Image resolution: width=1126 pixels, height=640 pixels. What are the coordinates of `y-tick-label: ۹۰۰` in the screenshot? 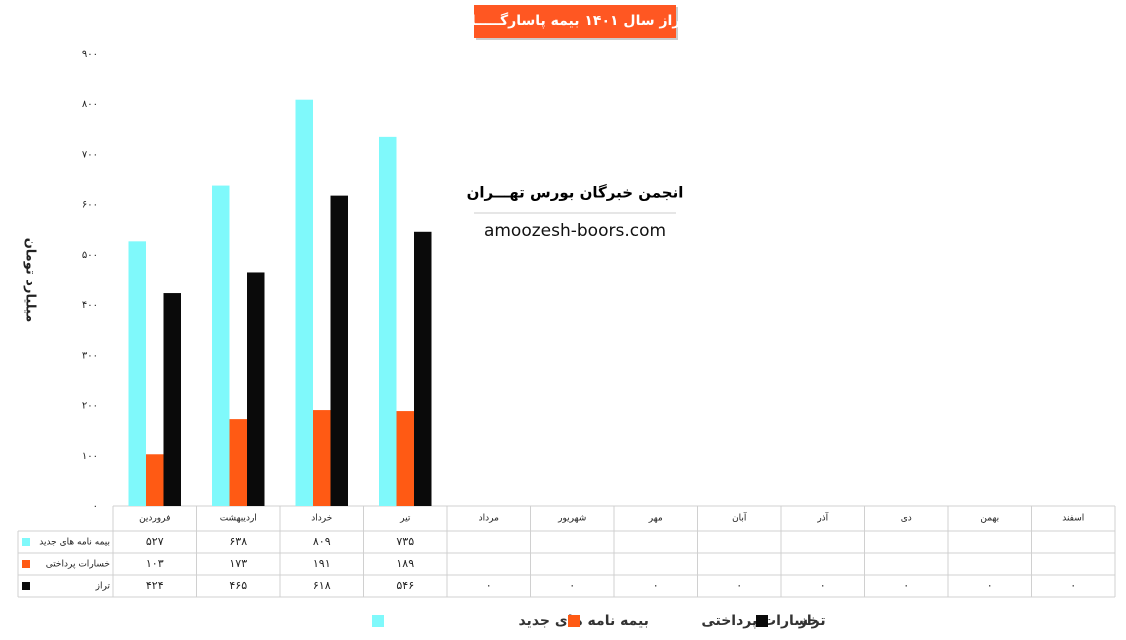 It's located at (90, 54).